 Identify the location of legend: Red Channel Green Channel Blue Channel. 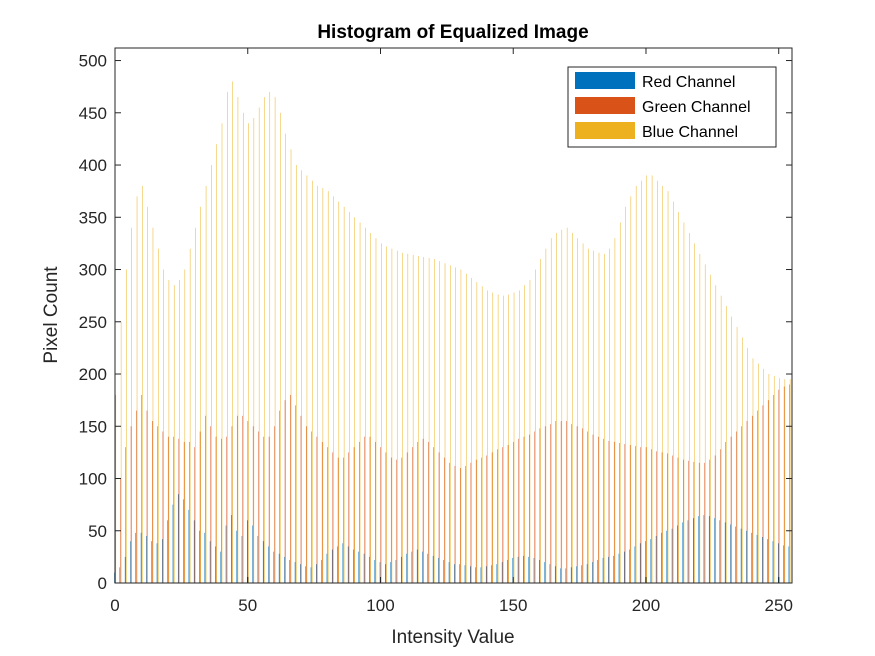
(672, 107).